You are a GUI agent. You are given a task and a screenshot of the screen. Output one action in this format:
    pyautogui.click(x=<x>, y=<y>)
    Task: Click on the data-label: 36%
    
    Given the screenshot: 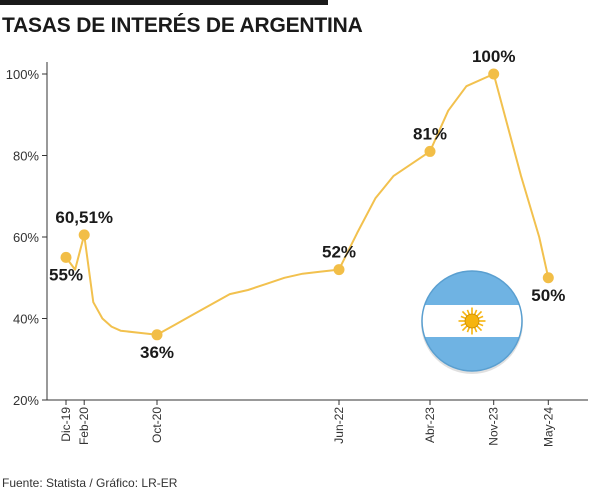 What is the action you would take?
    pyautogui.click(x=157, y=352)
    